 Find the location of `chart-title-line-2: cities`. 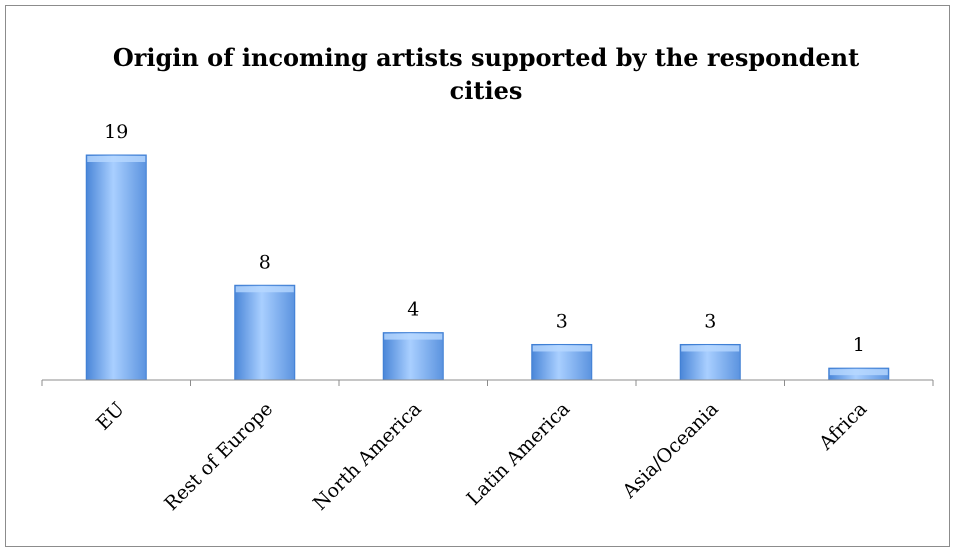

chart-title-line-2: cities is located at coordinates (486, 90).